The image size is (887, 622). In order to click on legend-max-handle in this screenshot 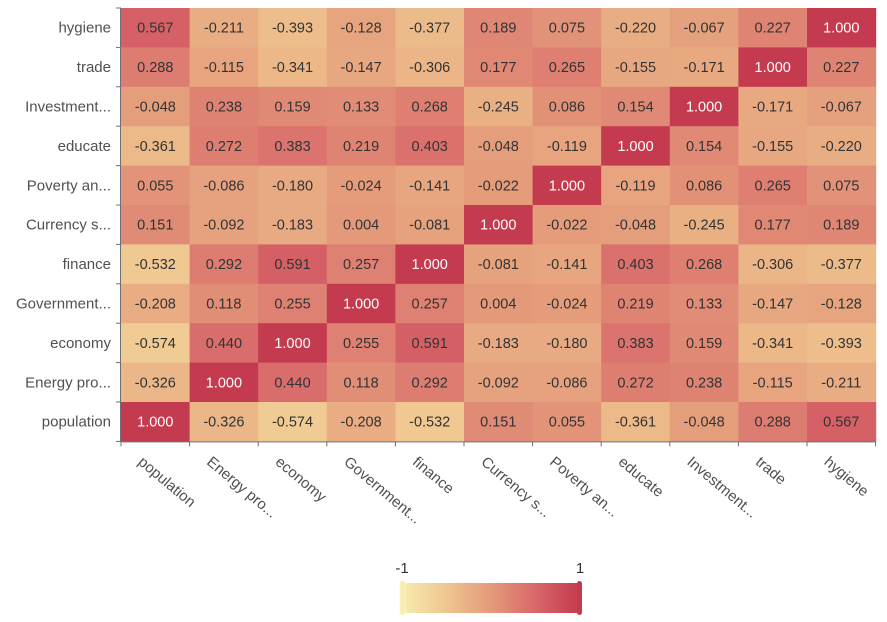, I will do `click(579, 598)`.